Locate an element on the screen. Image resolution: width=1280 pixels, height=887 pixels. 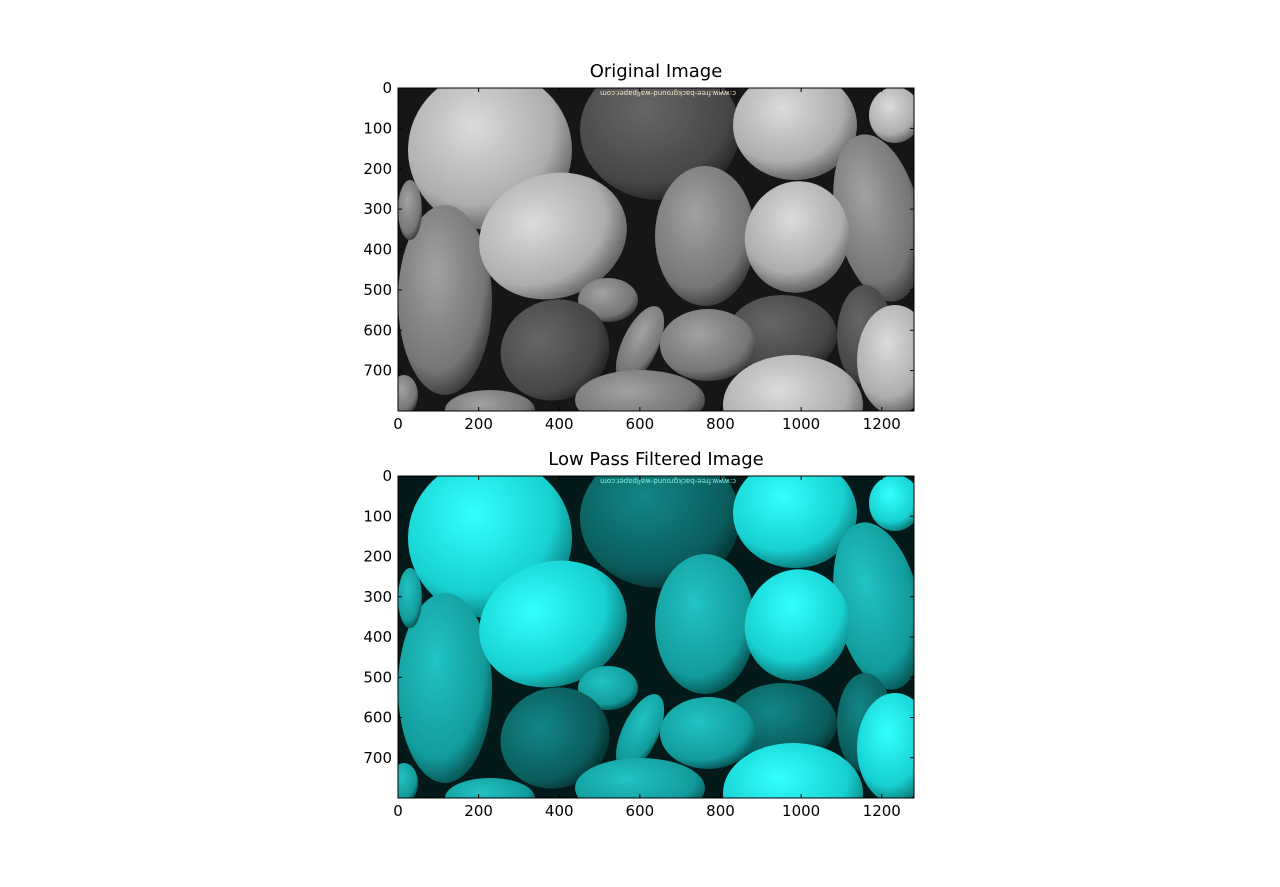
pebble-photo-cyan is located at coordinates (656, 637).